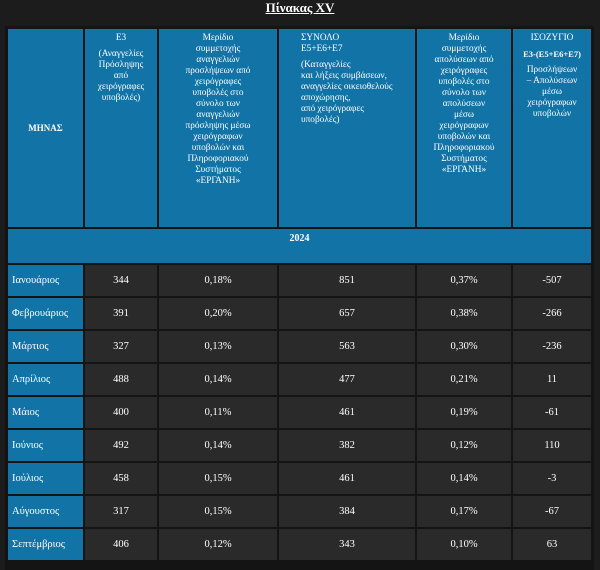 This screenshot has height=570, width=600. I want to click on total-cell: 382, so click(347, 445).